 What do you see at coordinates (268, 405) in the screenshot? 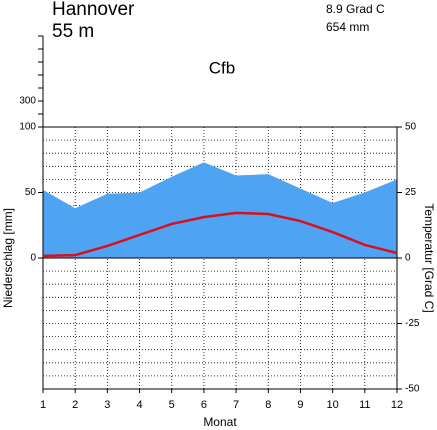
I see `x-tick-label: 8` at bounding box center [268, 405].